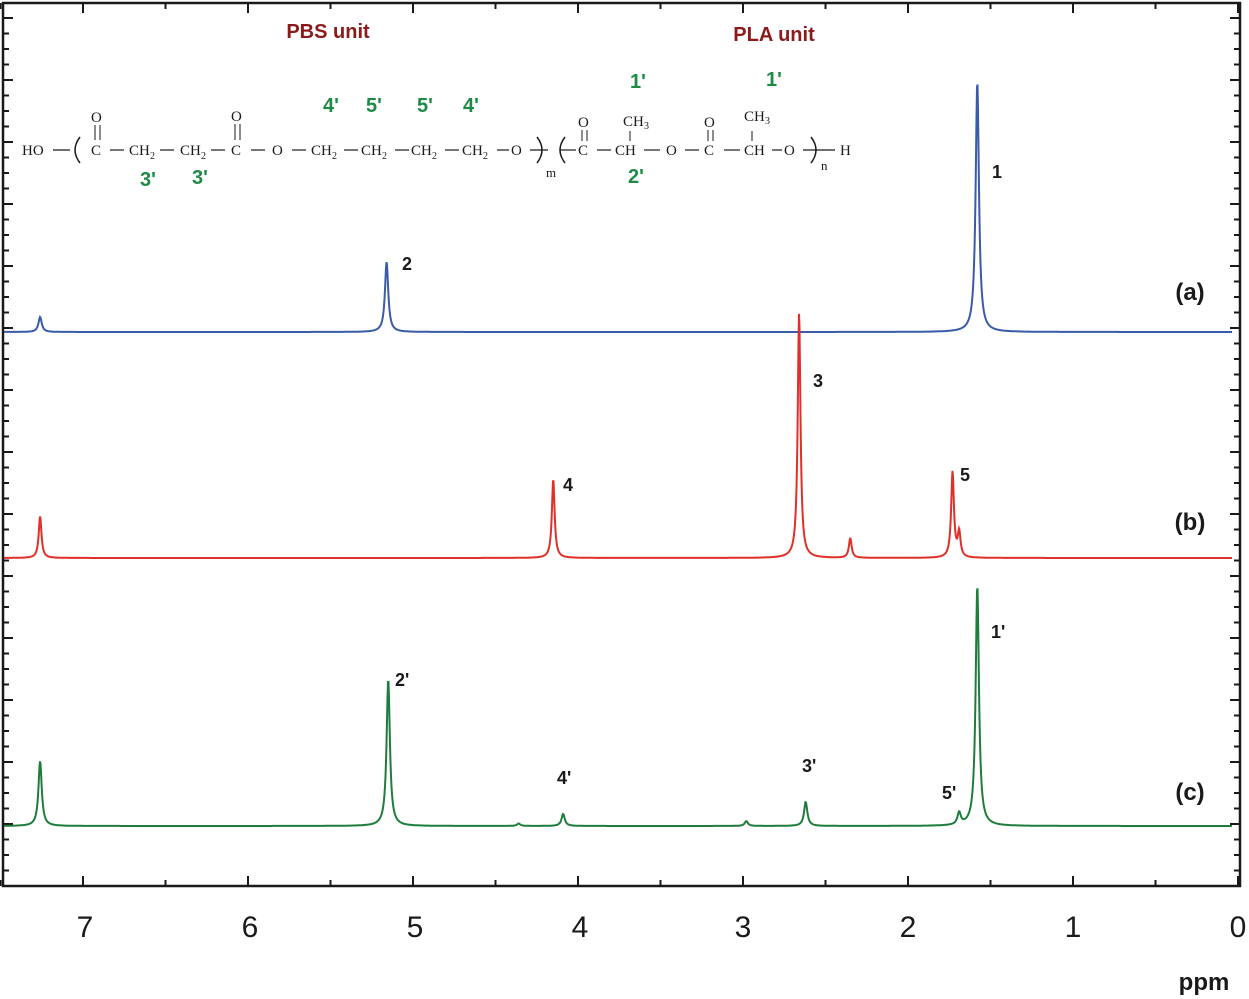  What do you see at coordinates (908, 927) in the screenshot?
I see `x-tick-label-2: 2` at bounding box center [908, 927].